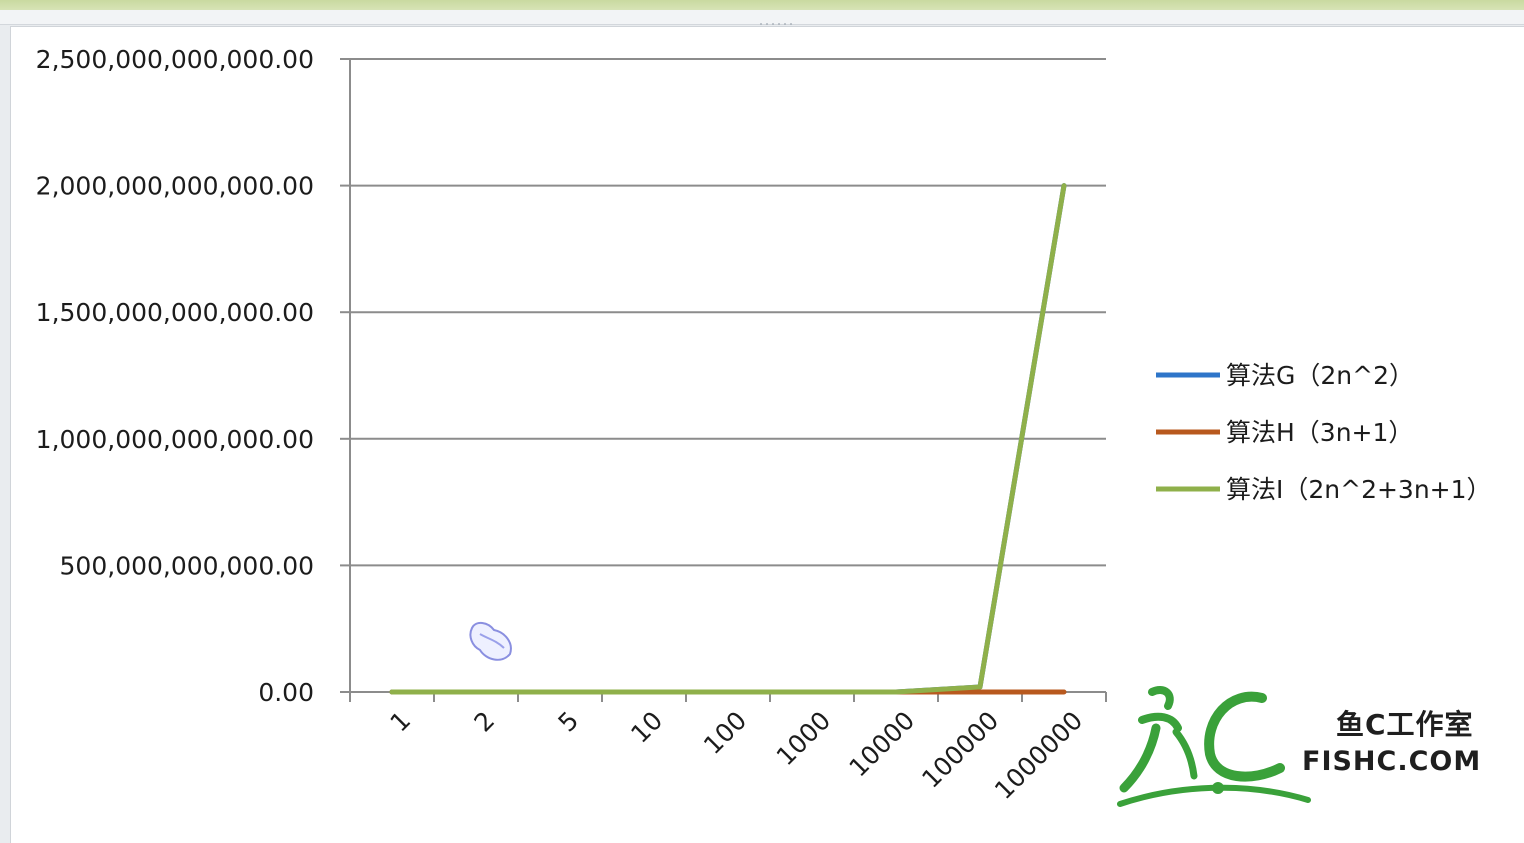 Image resolution: width=1524 pixels, height=843 pixels. I want to click on x-tick-label: 5, so click(568, 722).